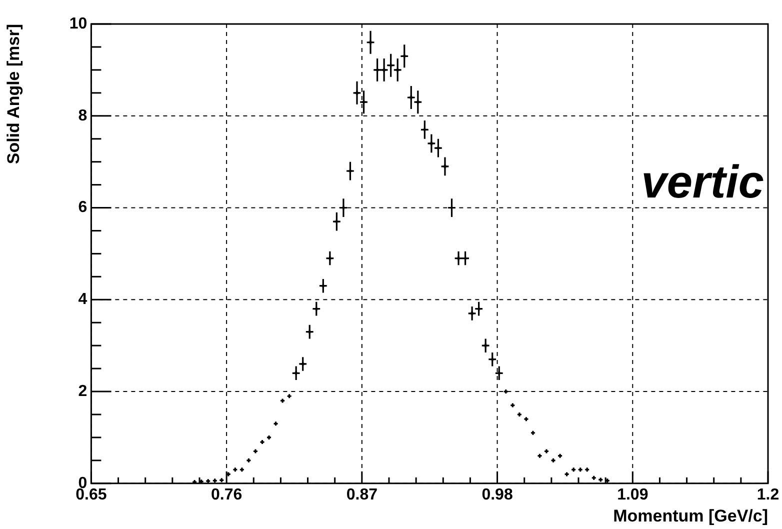 This screenshot has height=529, width=782. What do you see at coordinates (702, 181) in the screenshot?
I see `annotation: vertic` at bounding box center [702, 181].